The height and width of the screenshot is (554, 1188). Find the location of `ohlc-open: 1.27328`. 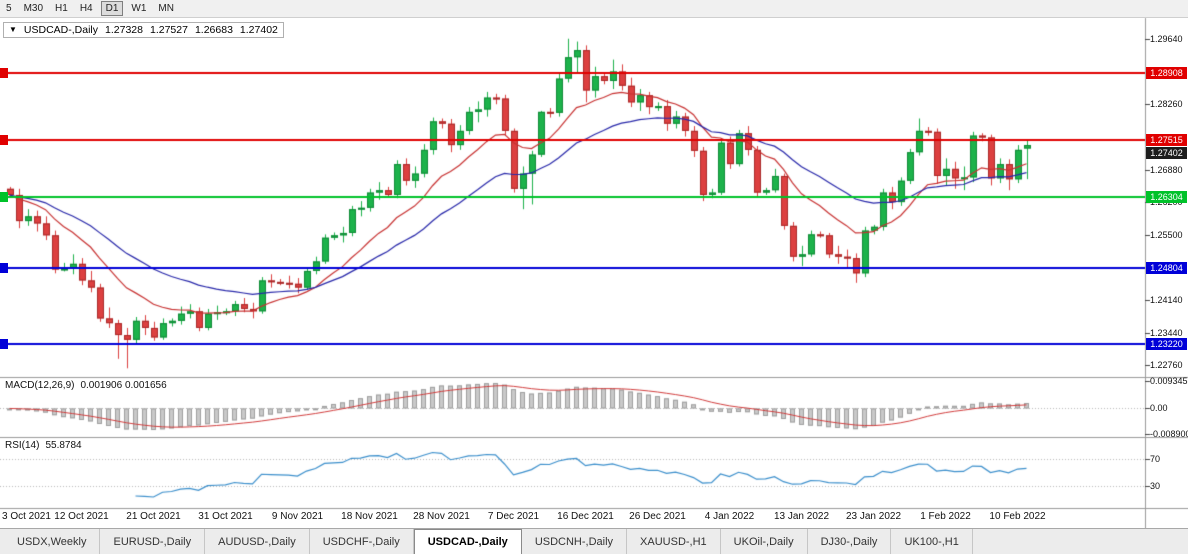

ohlc-open: 1.27328 is located at coordinates (124, 30).